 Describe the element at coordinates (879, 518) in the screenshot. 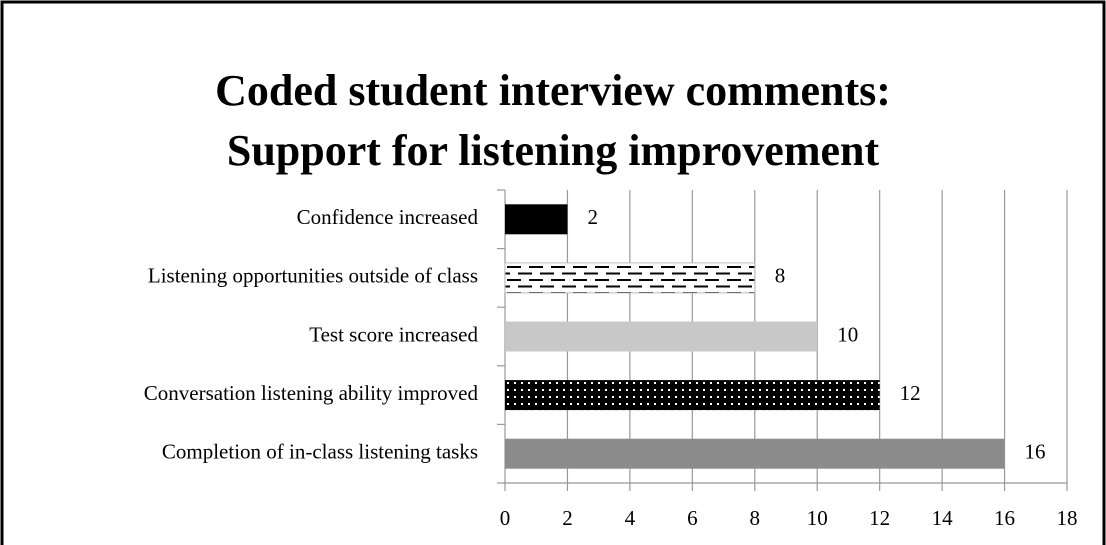

I see `x-tick-label: 12` at that location.